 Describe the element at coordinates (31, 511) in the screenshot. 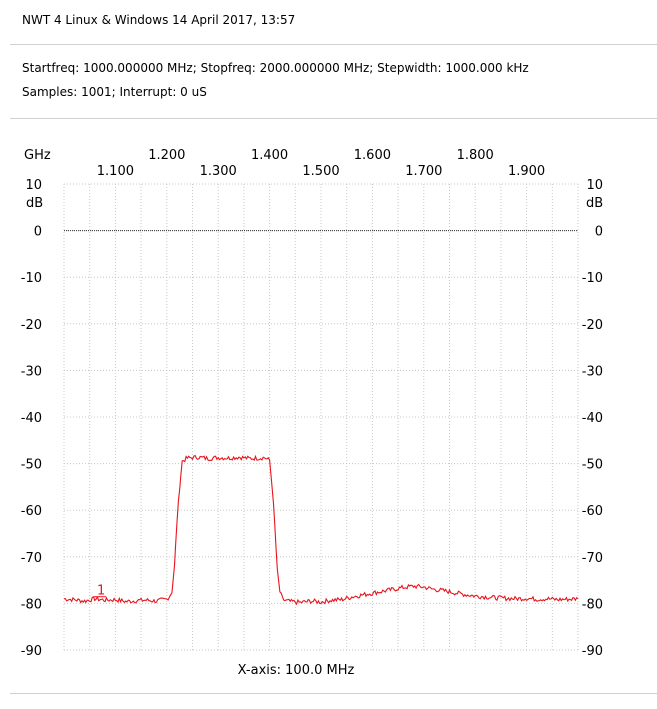

I see `y-tick-label-left: -60` at that location.